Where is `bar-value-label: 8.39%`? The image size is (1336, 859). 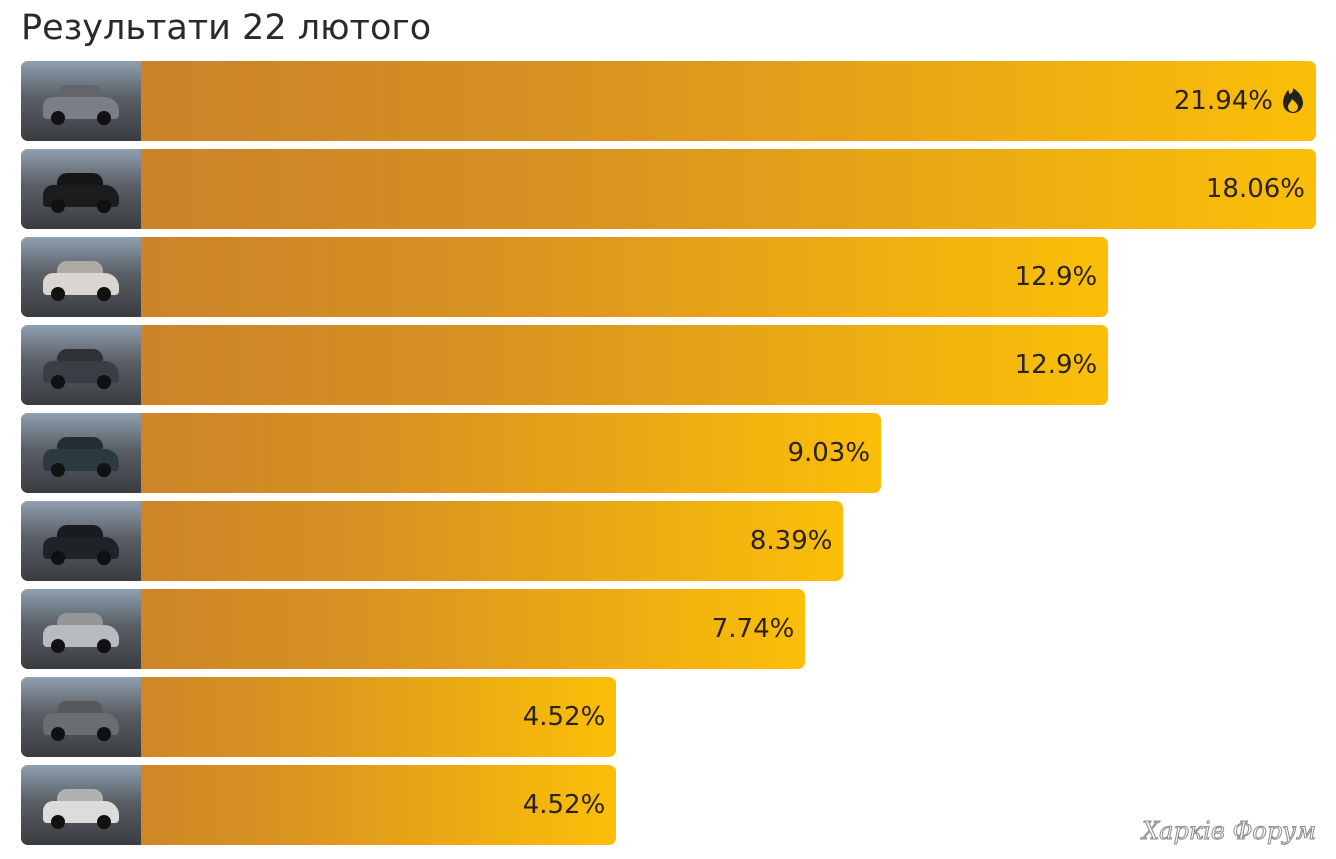 bar-value-label: 8.39% is located at coordinates (797, 541).